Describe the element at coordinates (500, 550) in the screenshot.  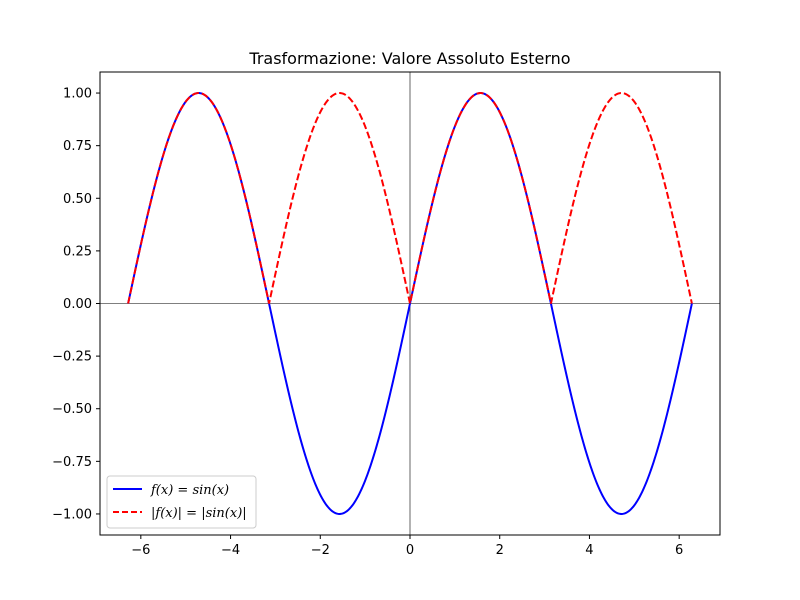
I see `x-tick-label: 2` at that location.